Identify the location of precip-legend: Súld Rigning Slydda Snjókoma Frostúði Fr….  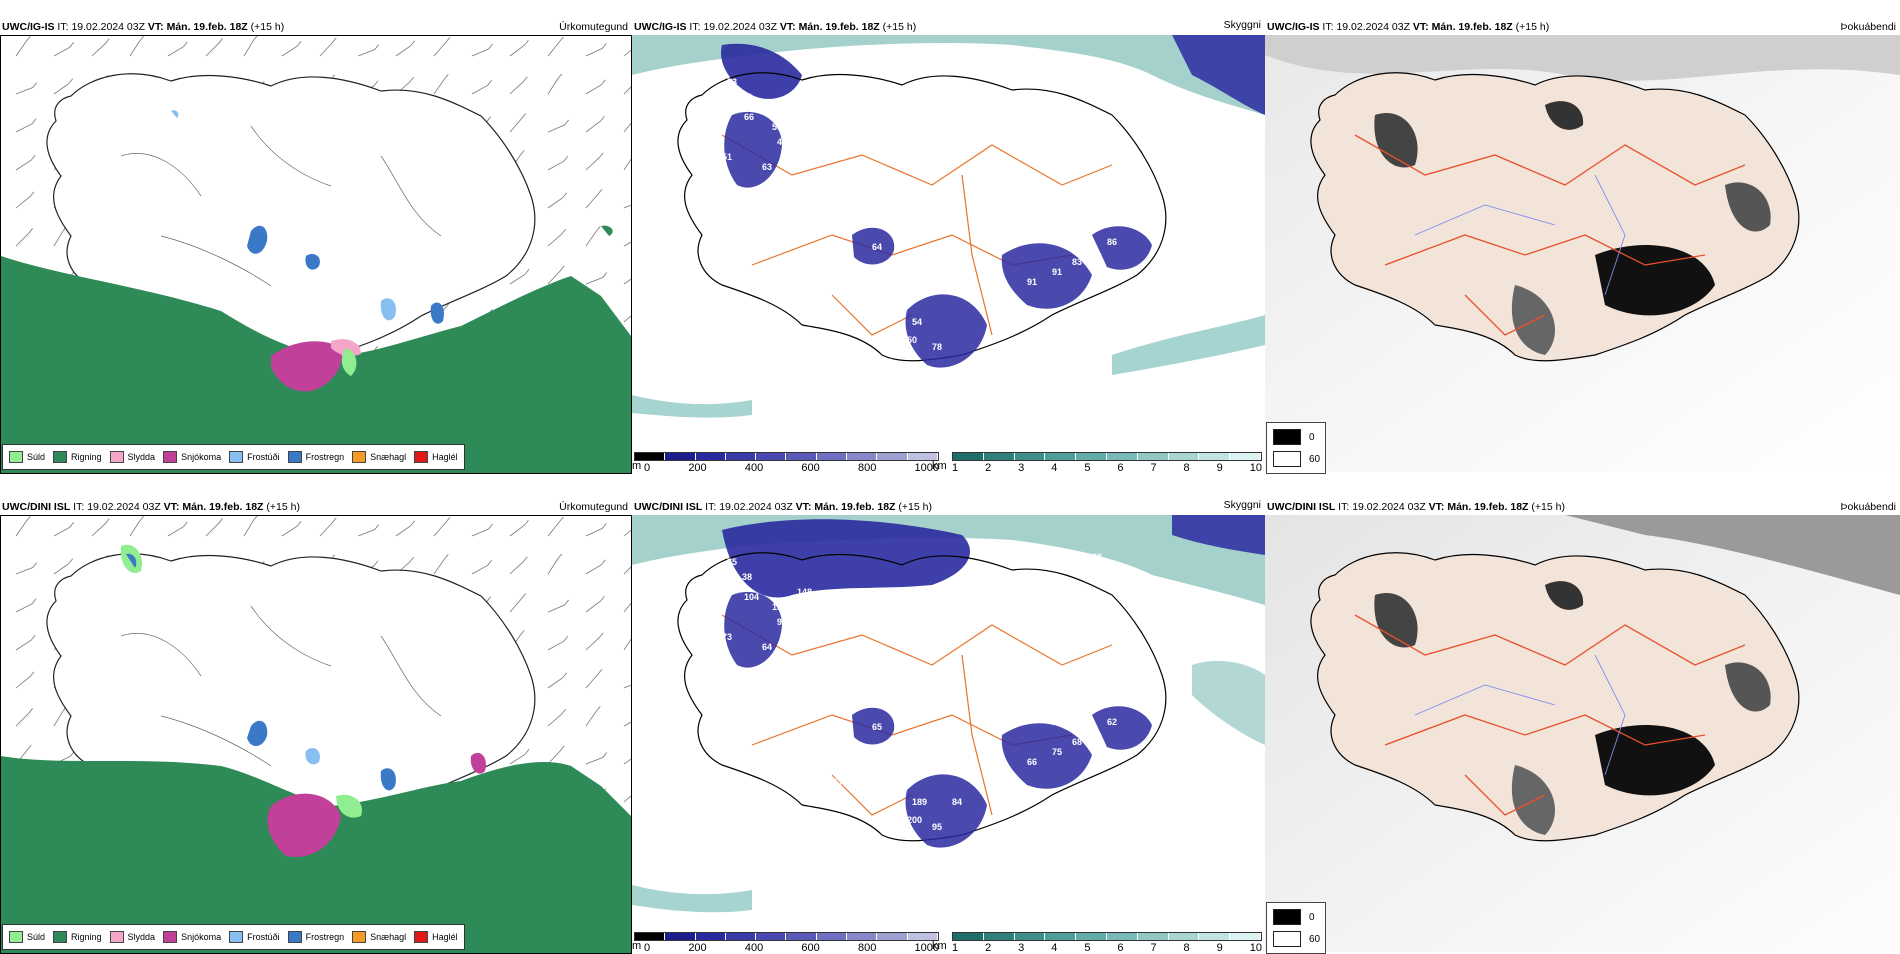
(233, 457).